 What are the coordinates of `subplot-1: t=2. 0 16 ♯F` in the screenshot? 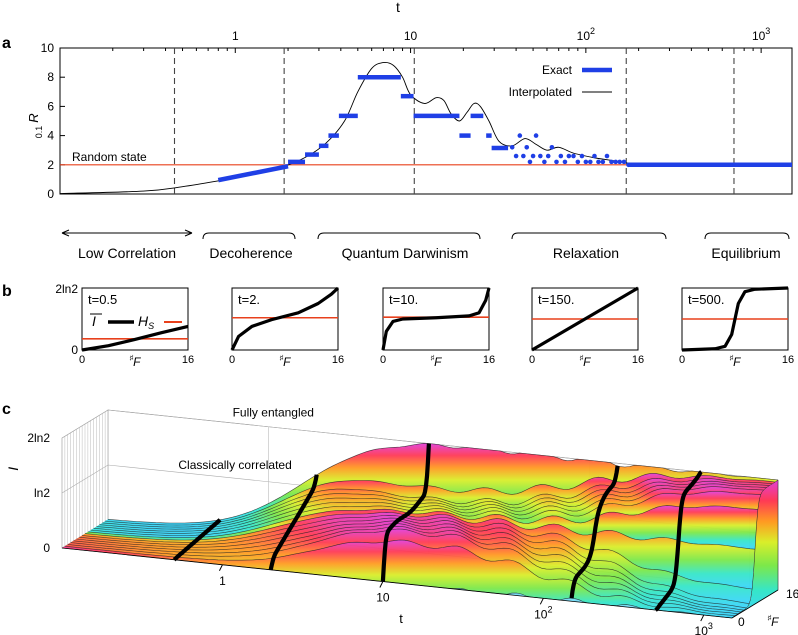 It's located at (286, 327).